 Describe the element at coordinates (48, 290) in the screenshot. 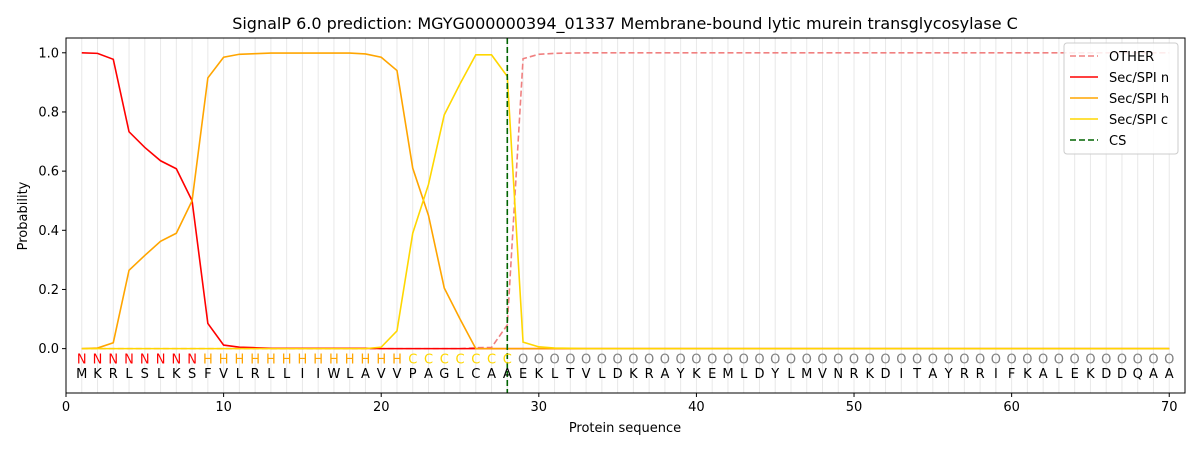

I see `y-tick-label: 0.2` at that location.